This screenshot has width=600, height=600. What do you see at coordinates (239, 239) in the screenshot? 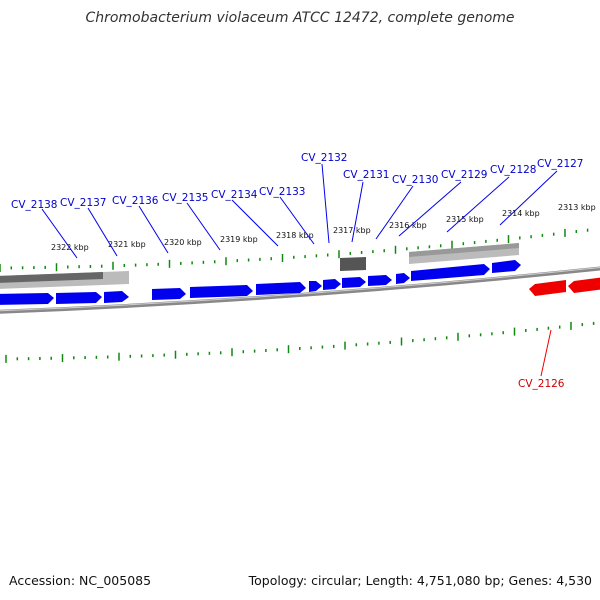
I see `kbp-label: 2319 kbp` at bounding box center [239, 239].